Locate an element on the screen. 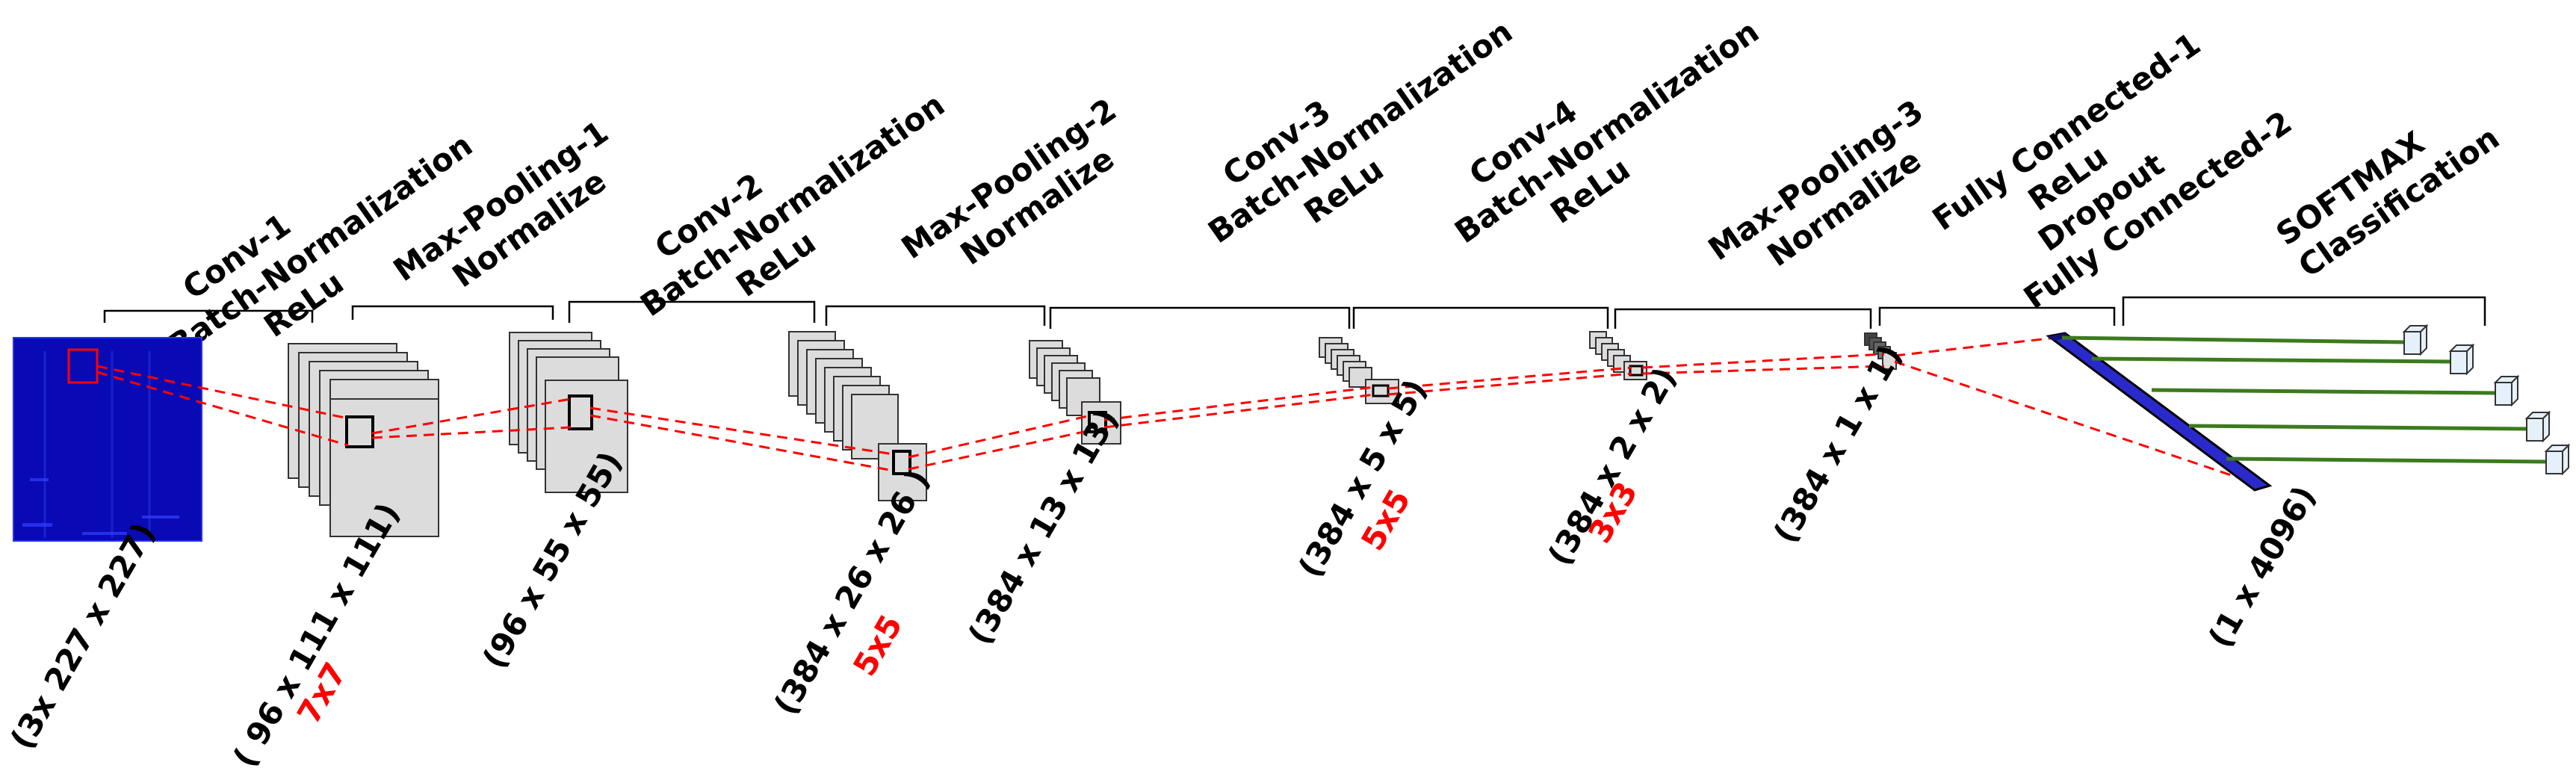 The height and width of the screenshot is (783, 2576). softmax-outputs is located at coordinates (2316, 400).